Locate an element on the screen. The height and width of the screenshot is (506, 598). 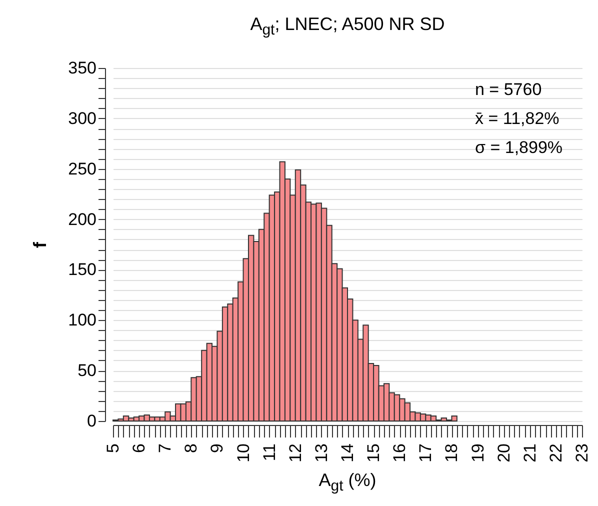
y-tick-label: 200 is located at coordinates (82, 219).